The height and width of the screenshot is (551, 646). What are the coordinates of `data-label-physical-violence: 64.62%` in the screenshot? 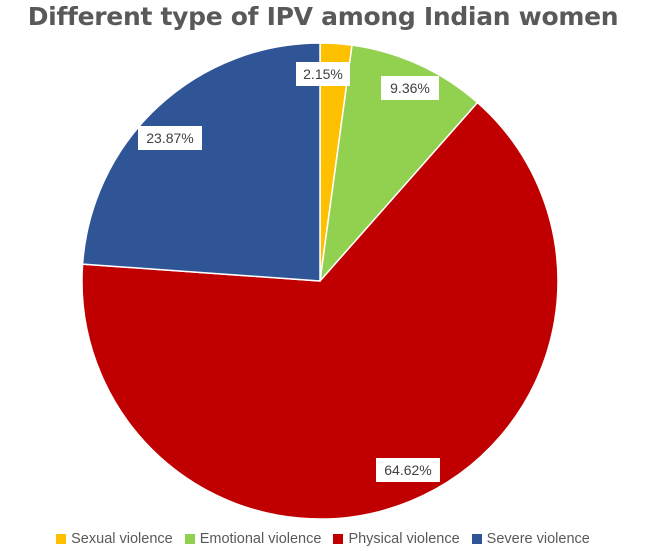 It's located at (408, 470).